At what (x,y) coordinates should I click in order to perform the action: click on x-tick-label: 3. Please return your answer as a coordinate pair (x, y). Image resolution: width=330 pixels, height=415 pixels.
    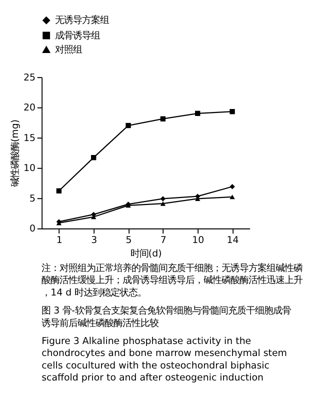
    Looking at the image, I should click on (94, 240).